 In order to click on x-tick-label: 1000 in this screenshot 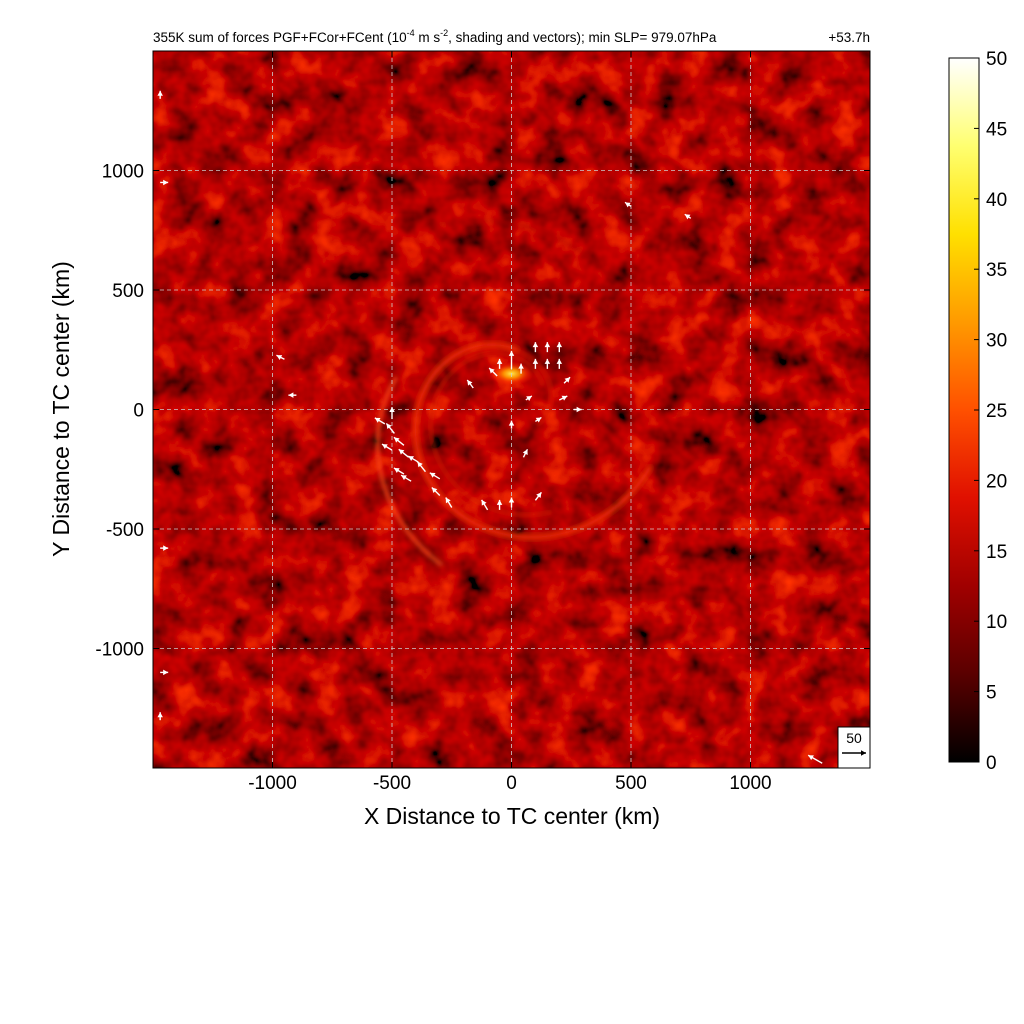, I will do `click(750, 783)`.